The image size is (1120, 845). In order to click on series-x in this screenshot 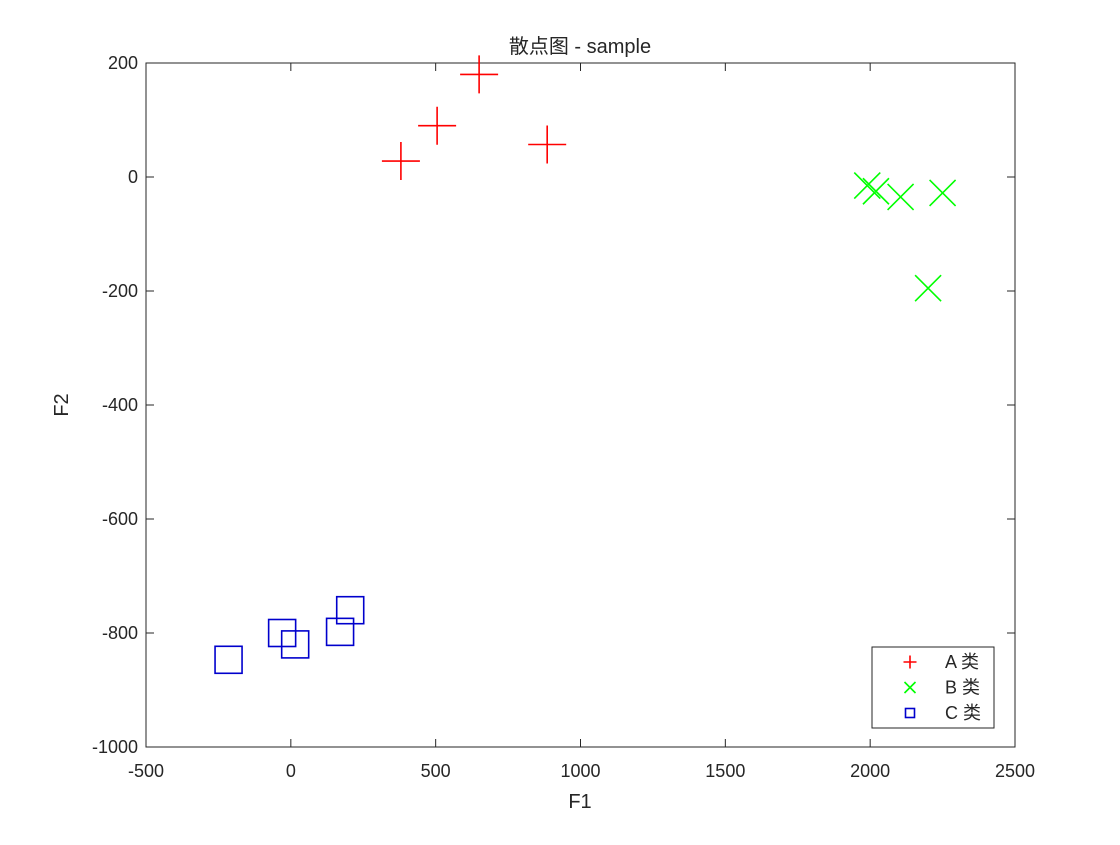, I will do `click(905, 236)`.